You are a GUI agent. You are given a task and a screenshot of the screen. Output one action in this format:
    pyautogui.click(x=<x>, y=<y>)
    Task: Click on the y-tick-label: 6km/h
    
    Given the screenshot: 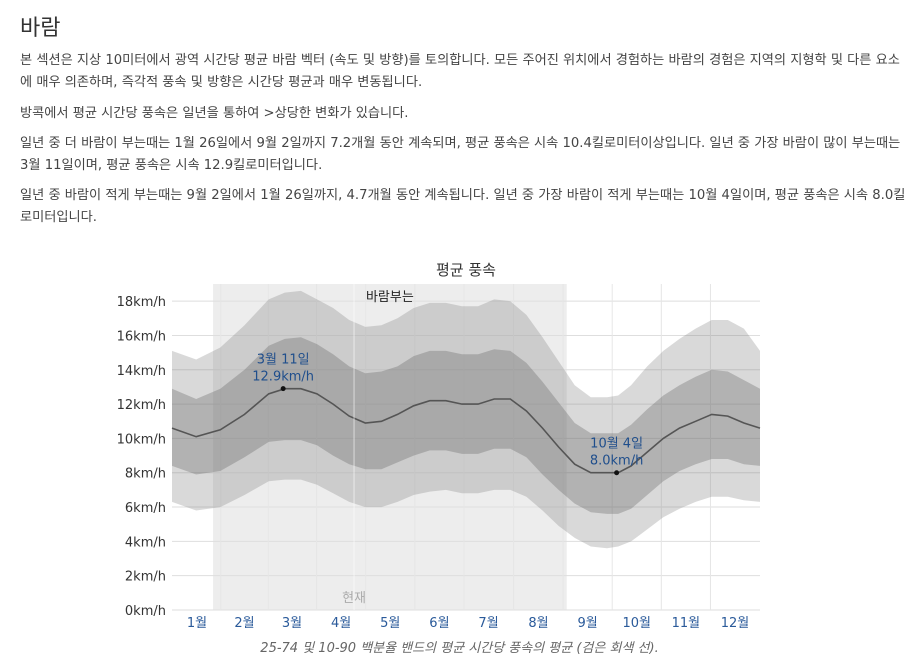 What is the action you would take?
    pyautogui.click(x=145, y=508)
    